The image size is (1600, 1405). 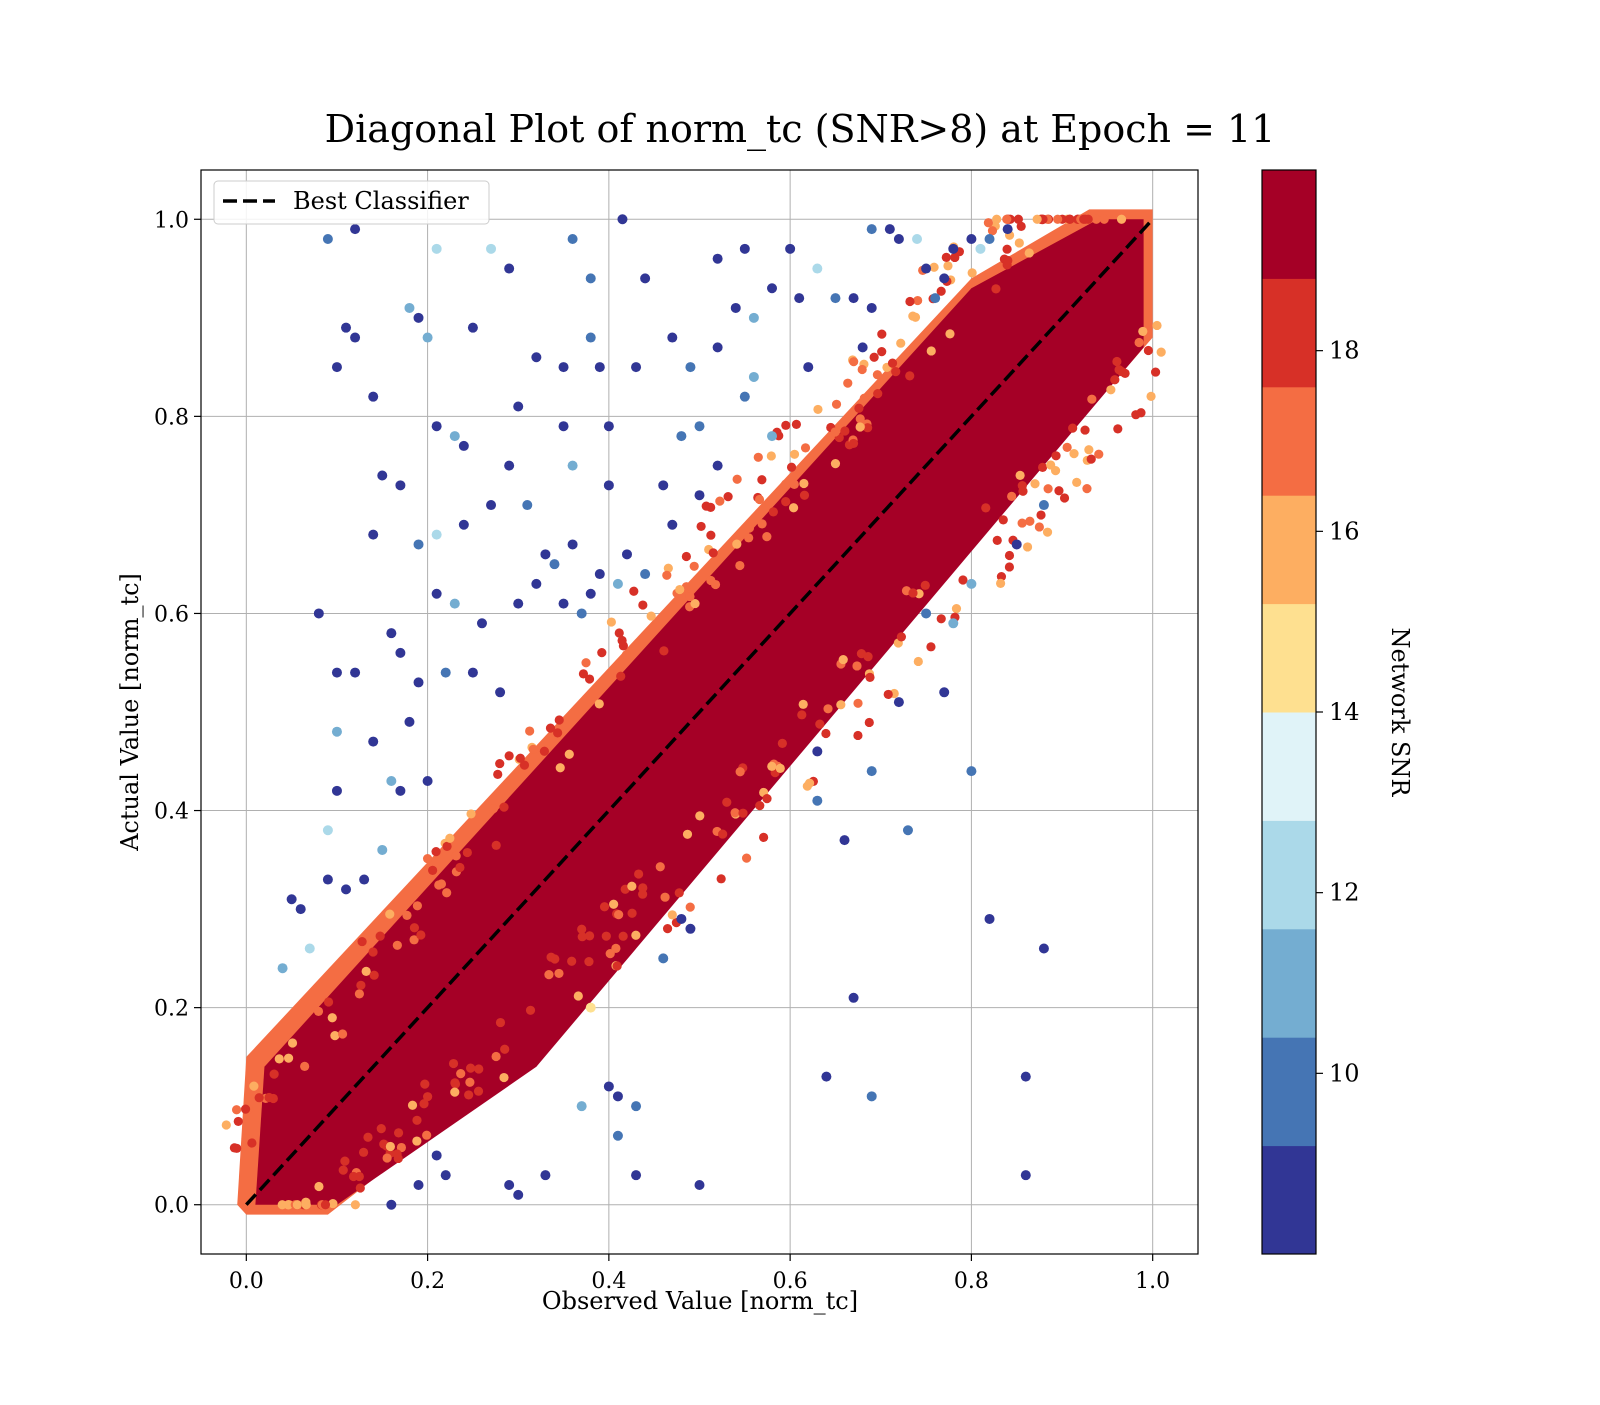 I want to click on y-tick-label: 0.6, so click(x=171, y=614).